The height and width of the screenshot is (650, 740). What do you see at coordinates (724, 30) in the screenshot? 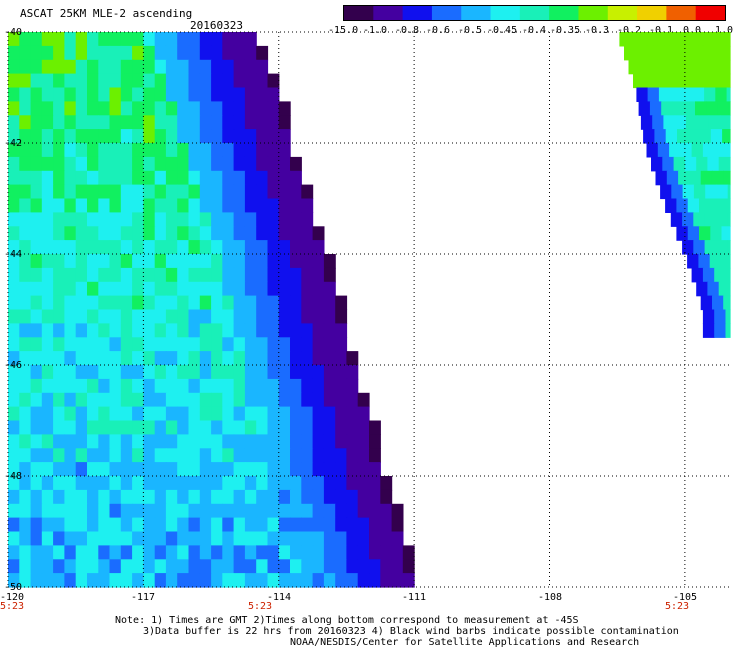
I see `colorbar-label: 1.0` at bounding box center [724, 30].